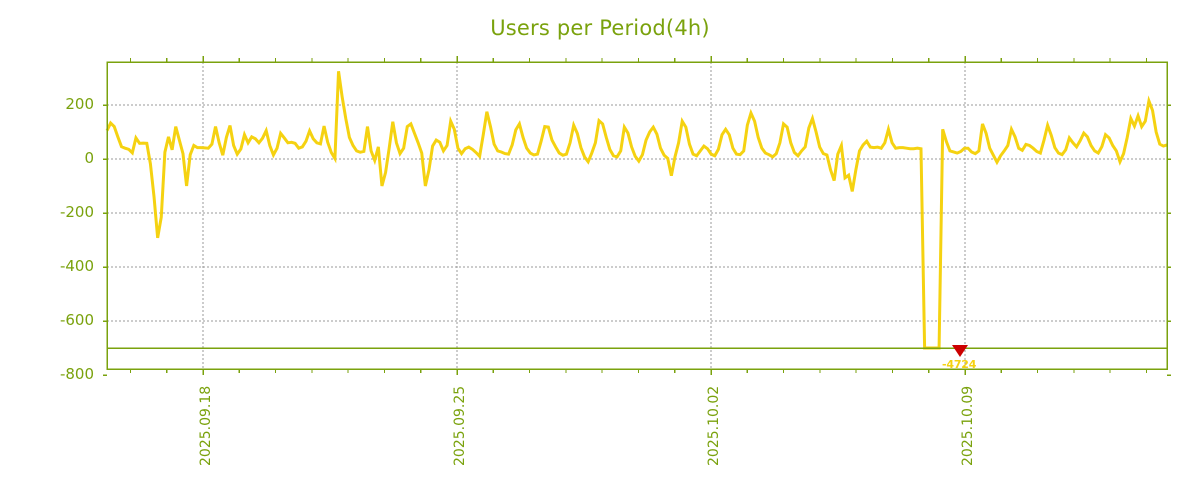 This screenshot has height=500, width=1200. What do you see at coordinates (76, 374) in the screenshot?
I see `y-axis-tick-label: -800` at bounding box center [76, 374].